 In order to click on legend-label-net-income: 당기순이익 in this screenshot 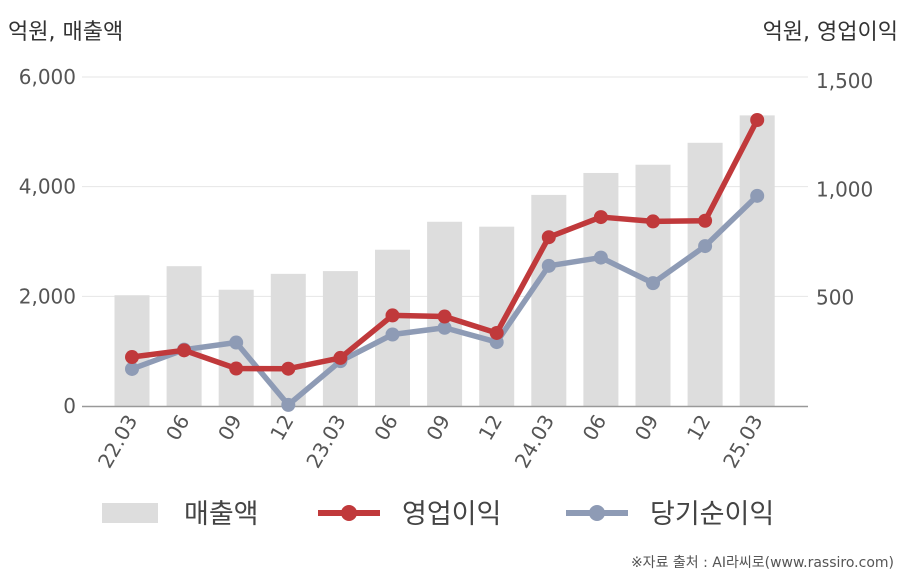, I will do `click(712, 514)`.